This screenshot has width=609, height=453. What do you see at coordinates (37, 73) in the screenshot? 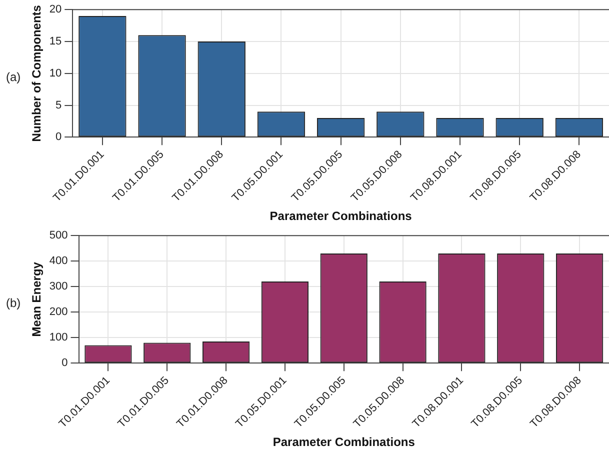
I see `y-axis-title: Number of Components` at bounding box center [37, 73].